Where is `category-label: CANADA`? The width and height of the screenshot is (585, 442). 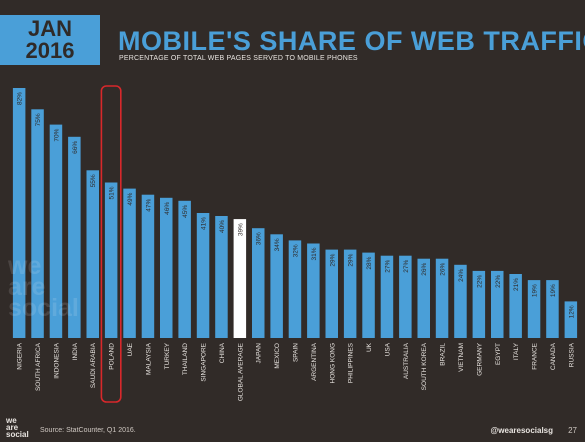 category-label: CANADA is located at coordinates (553, 356).